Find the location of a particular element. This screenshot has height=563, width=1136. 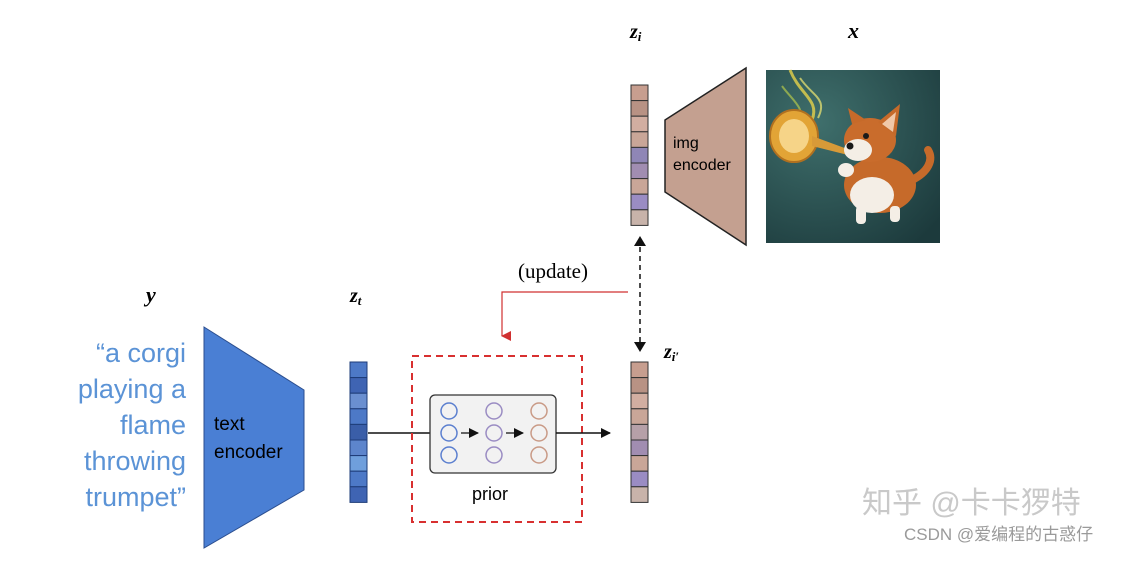

text-encoder-shape is located at coordinates (254, 437).